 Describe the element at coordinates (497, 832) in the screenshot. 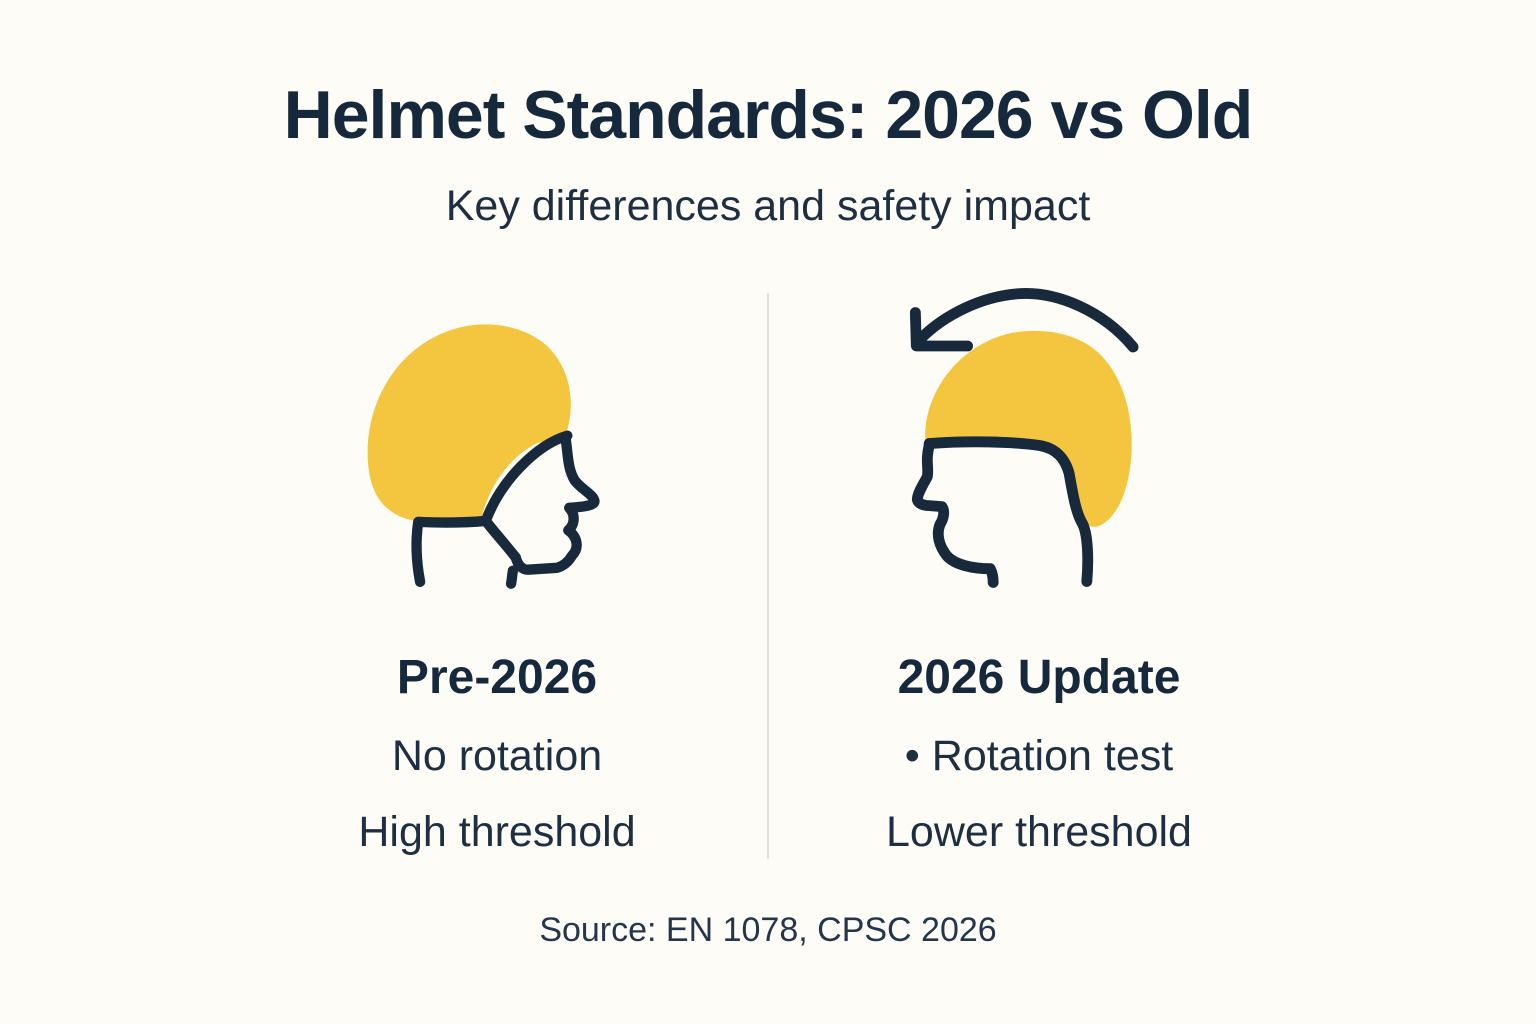

I see `pre-2026-line-2: High threshold` at that location.